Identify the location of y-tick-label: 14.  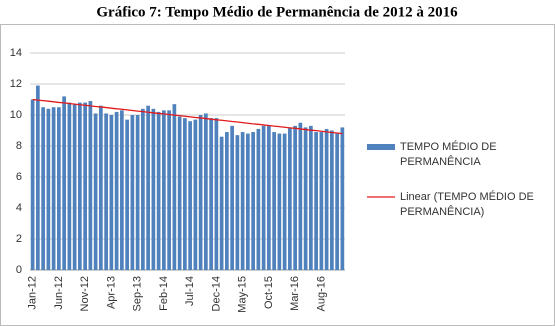
(16, 53).